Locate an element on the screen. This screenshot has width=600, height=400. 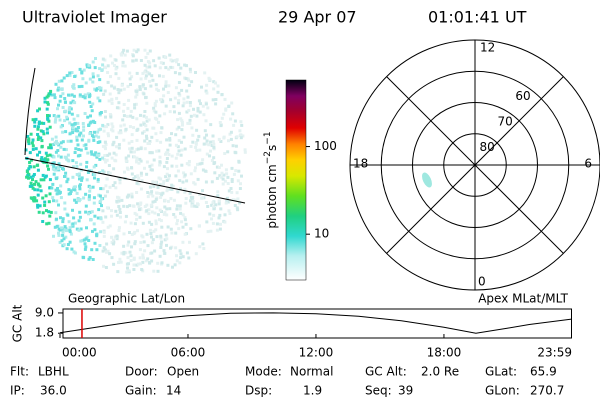
hour-label: 6 is located at coordinates (588, 164).